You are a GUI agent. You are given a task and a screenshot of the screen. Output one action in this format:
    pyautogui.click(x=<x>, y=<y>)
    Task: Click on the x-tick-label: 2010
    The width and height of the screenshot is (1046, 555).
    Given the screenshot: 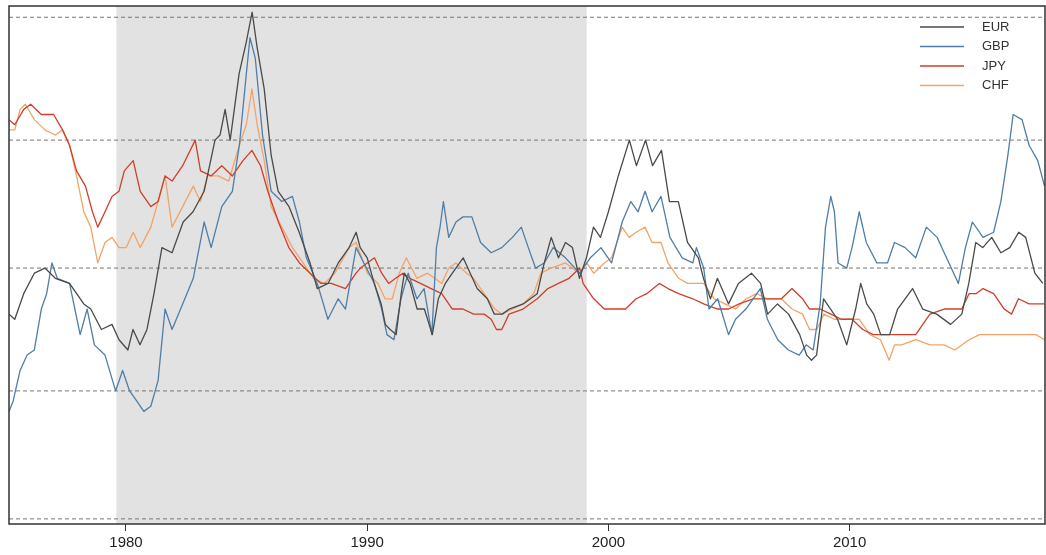 What is the action you would take?
    pyautogui.click(x=849, y=542)
    